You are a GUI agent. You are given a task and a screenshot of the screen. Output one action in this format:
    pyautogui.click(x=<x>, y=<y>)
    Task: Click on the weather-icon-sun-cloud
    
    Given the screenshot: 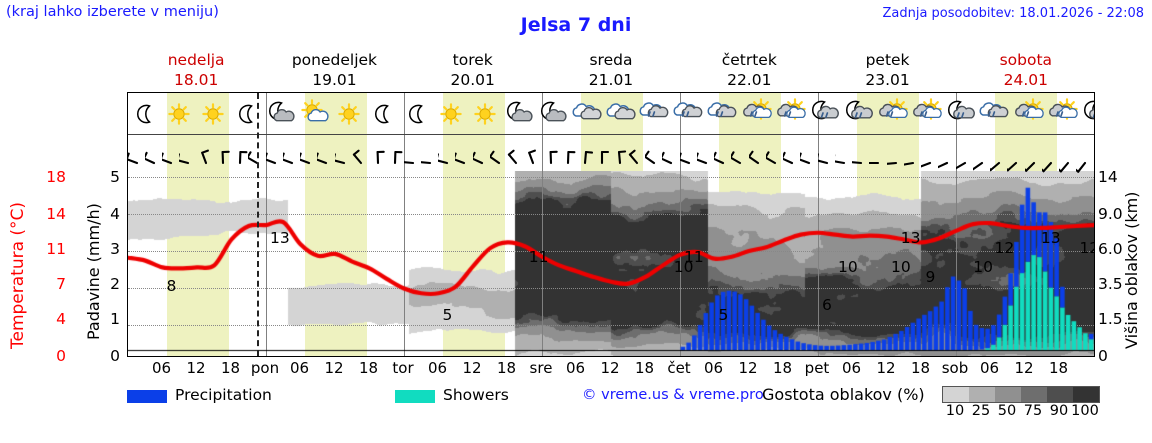 What is the action you would take?
    pyautogui.click(x=315, y=113)
    